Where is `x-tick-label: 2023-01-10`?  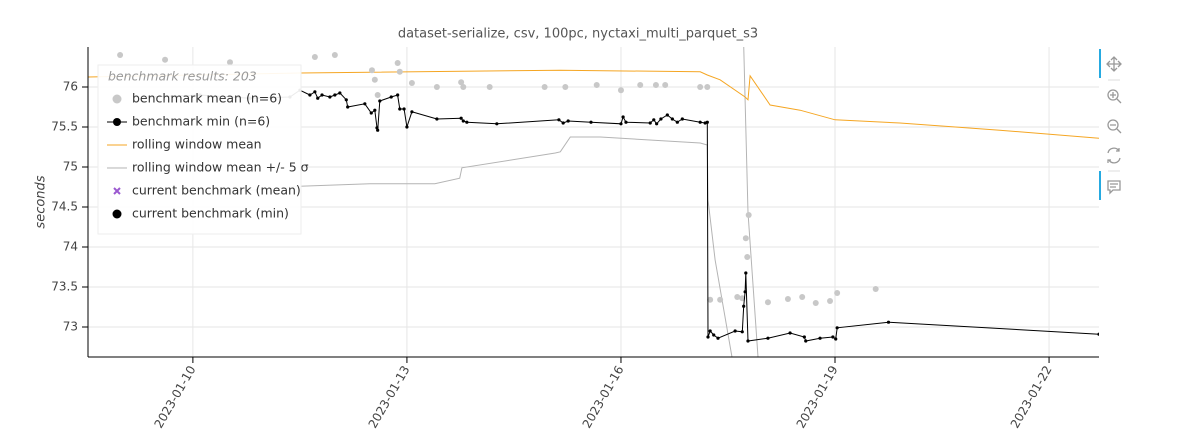 x-tick-label: 2023-01-10 is located at coordinates (175, 396).